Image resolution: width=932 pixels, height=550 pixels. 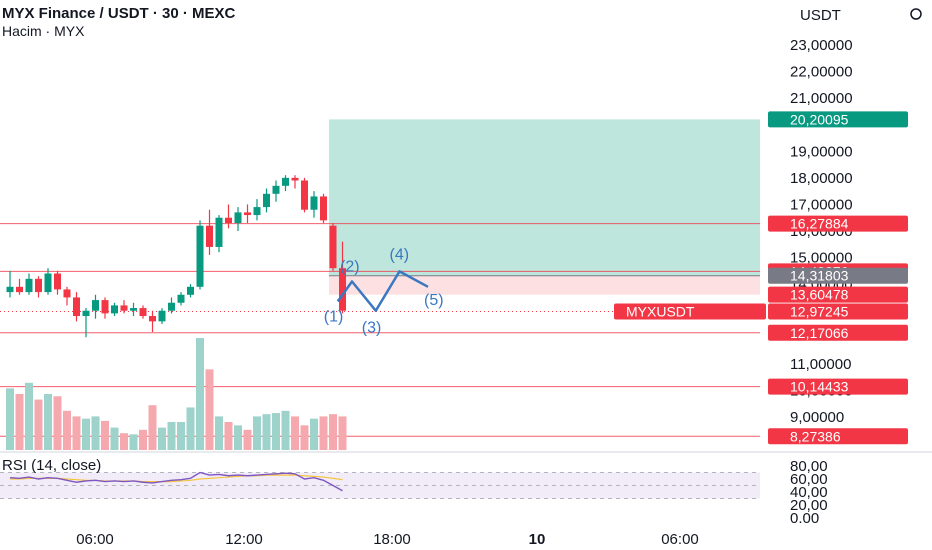 What do you see at coordinates (176, 394) in the screenshot?
I see `volume-bars` at bounding box center [176, 394].